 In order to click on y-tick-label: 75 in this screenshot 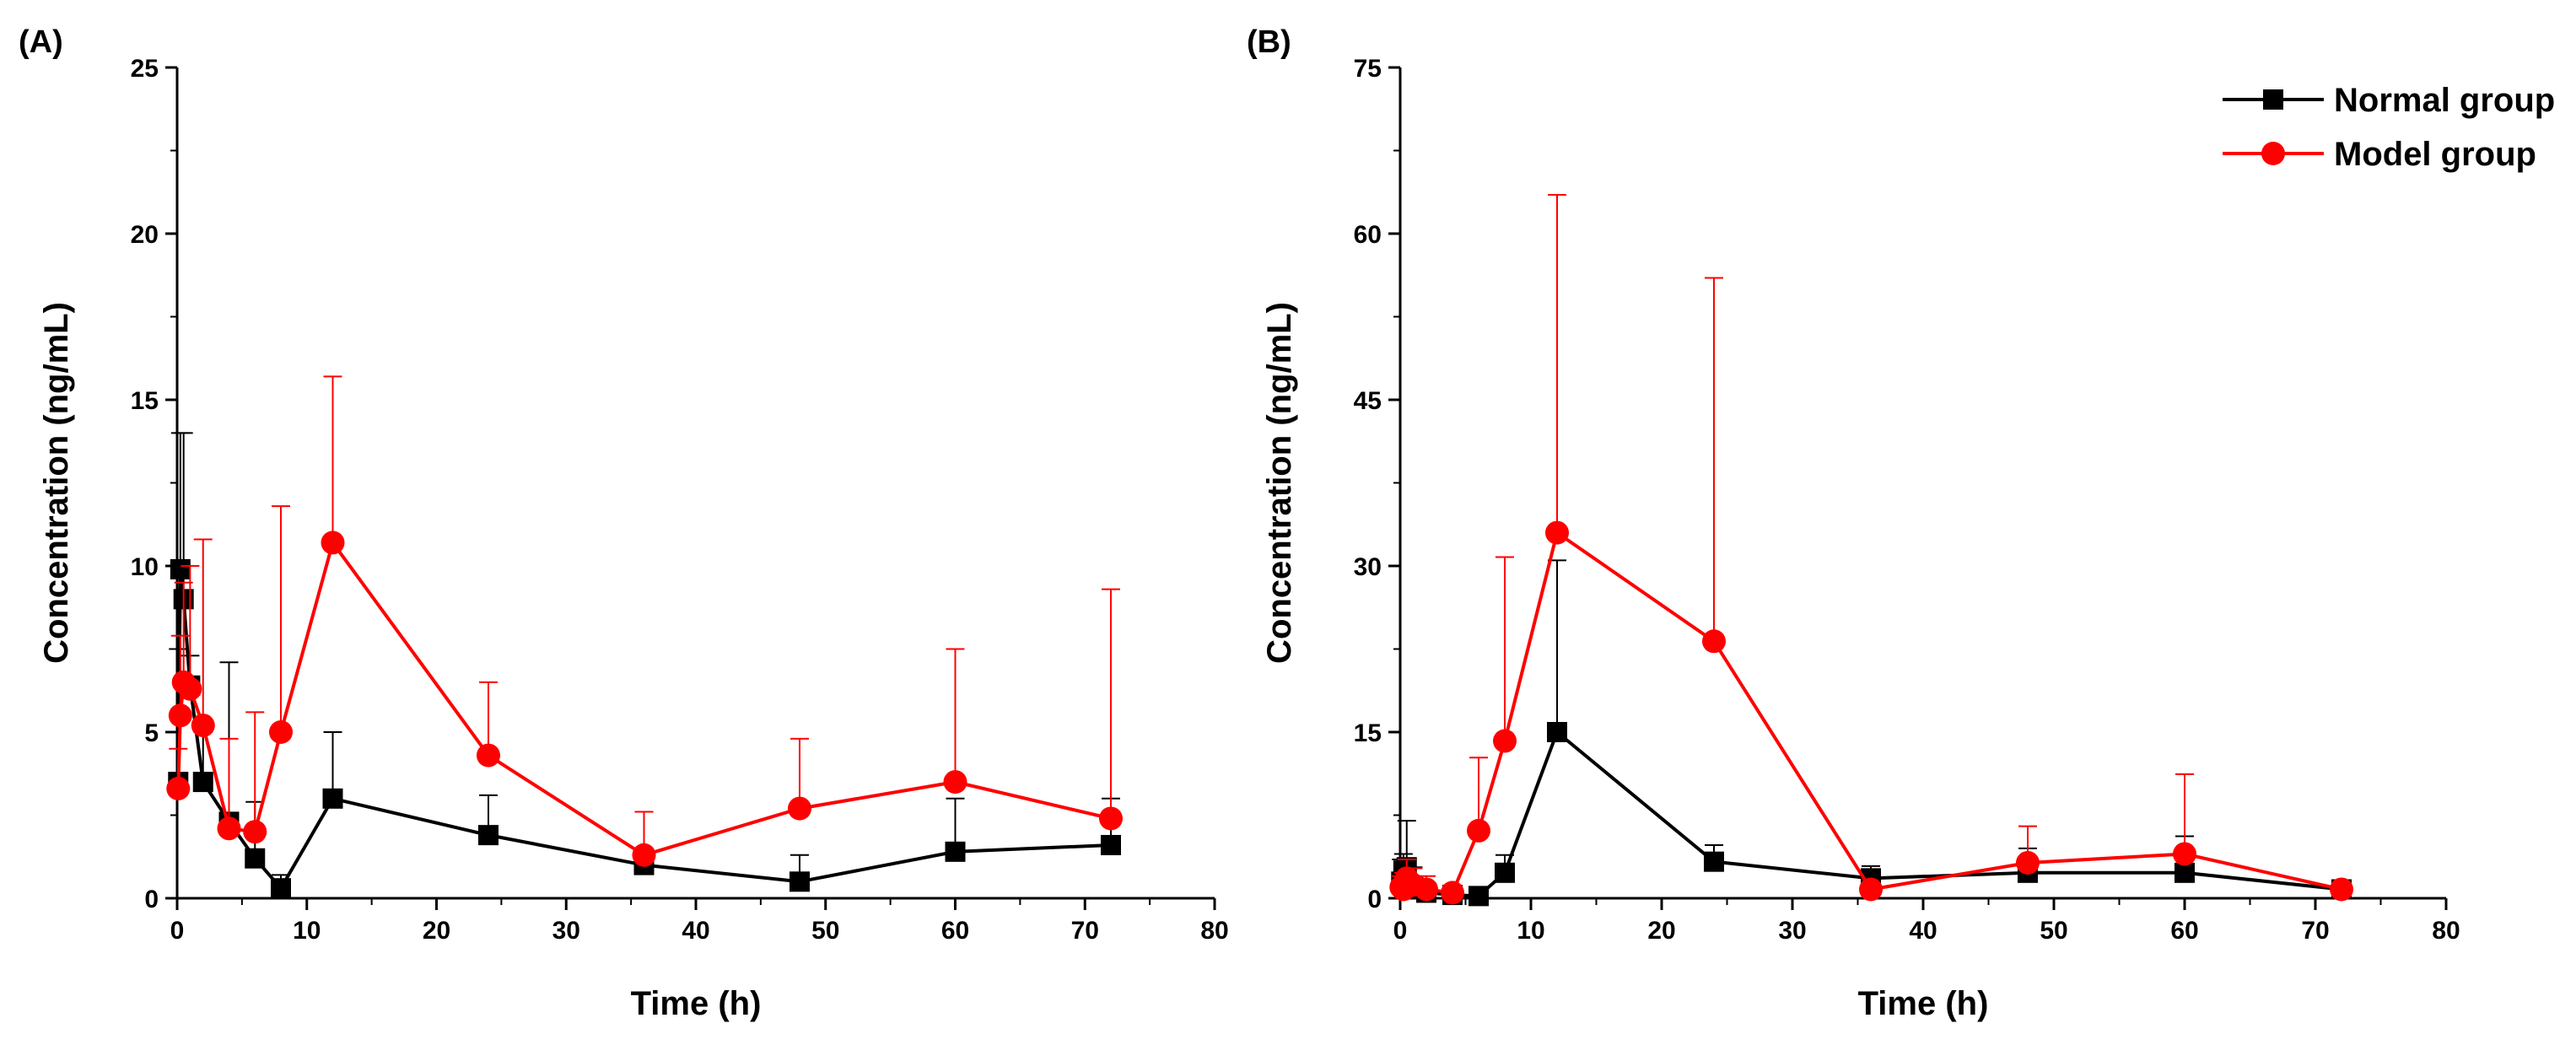, I will do `click(1368, 69)`.